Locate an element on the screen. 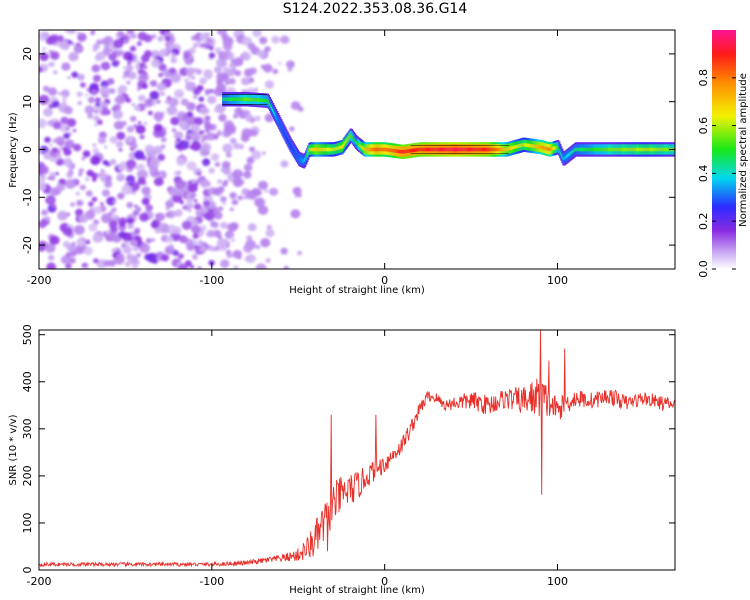 This screenshot has width=750, height=600. x-tick-label: 100 is located at coordinates (557, 581).